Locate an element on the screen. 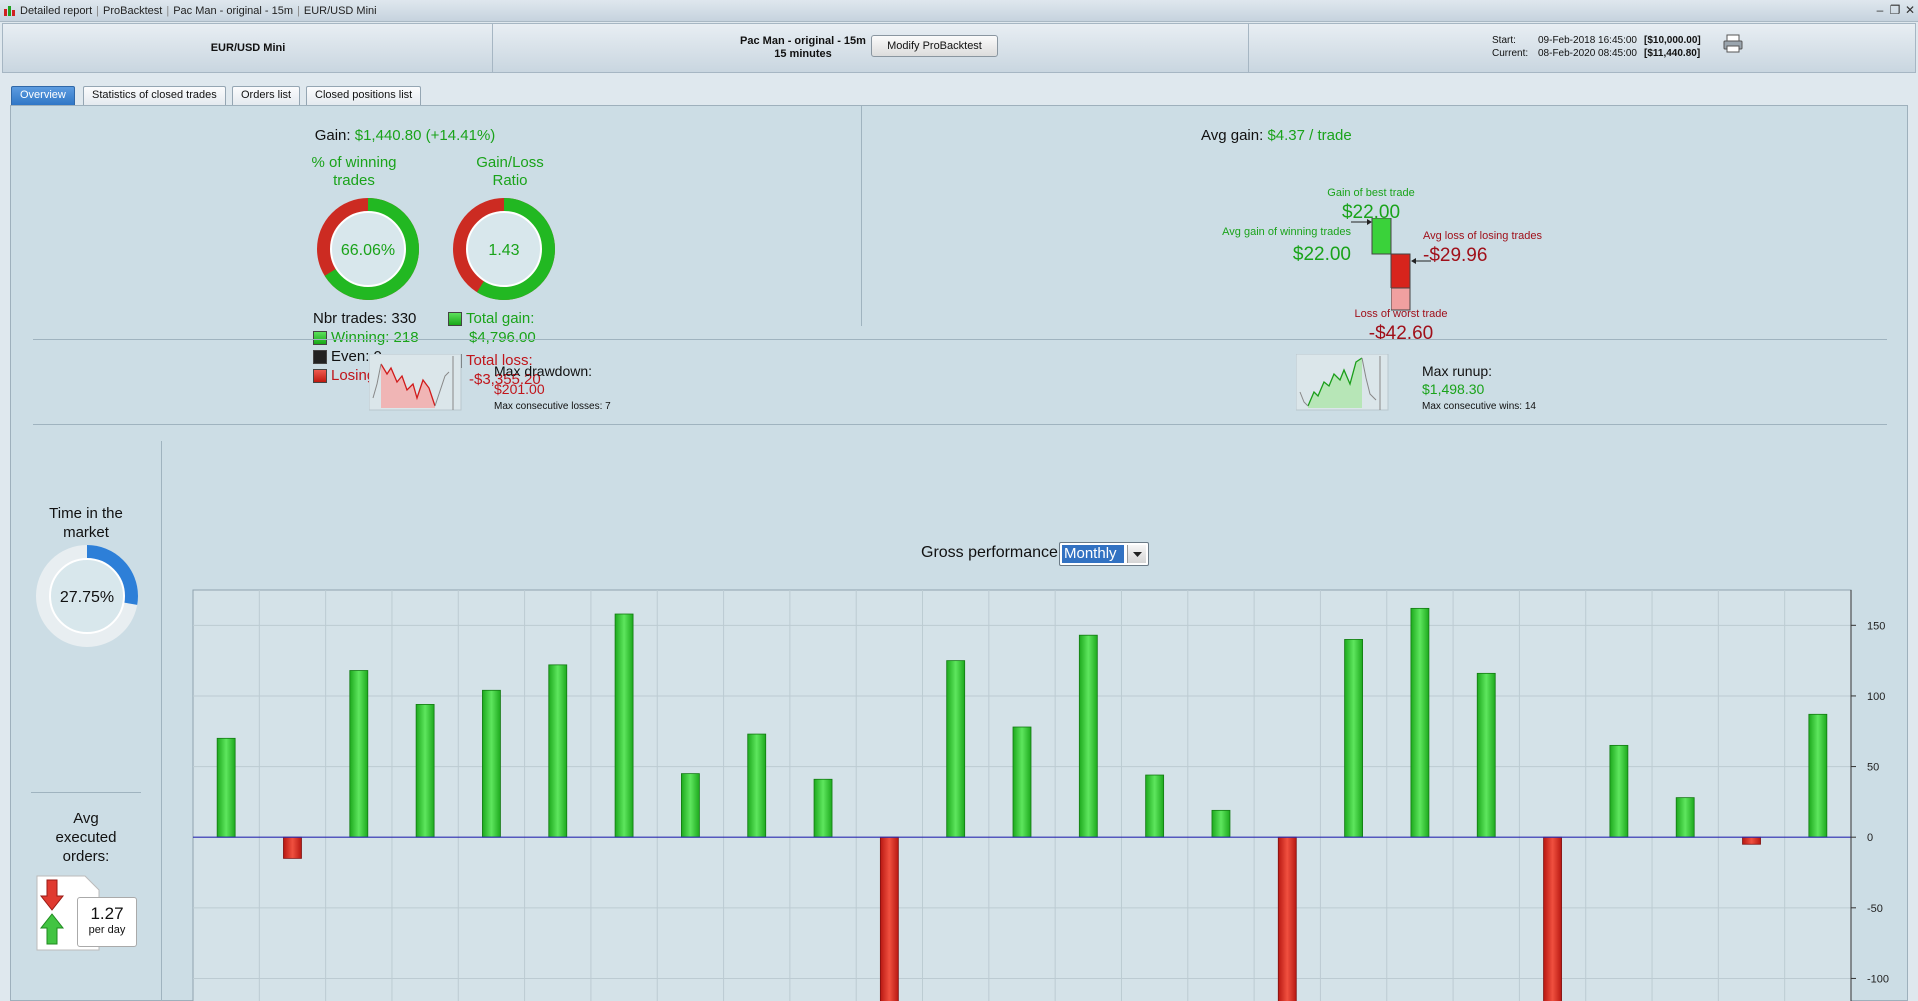  sell-arrow-icon is located at coordinates (52, 895).